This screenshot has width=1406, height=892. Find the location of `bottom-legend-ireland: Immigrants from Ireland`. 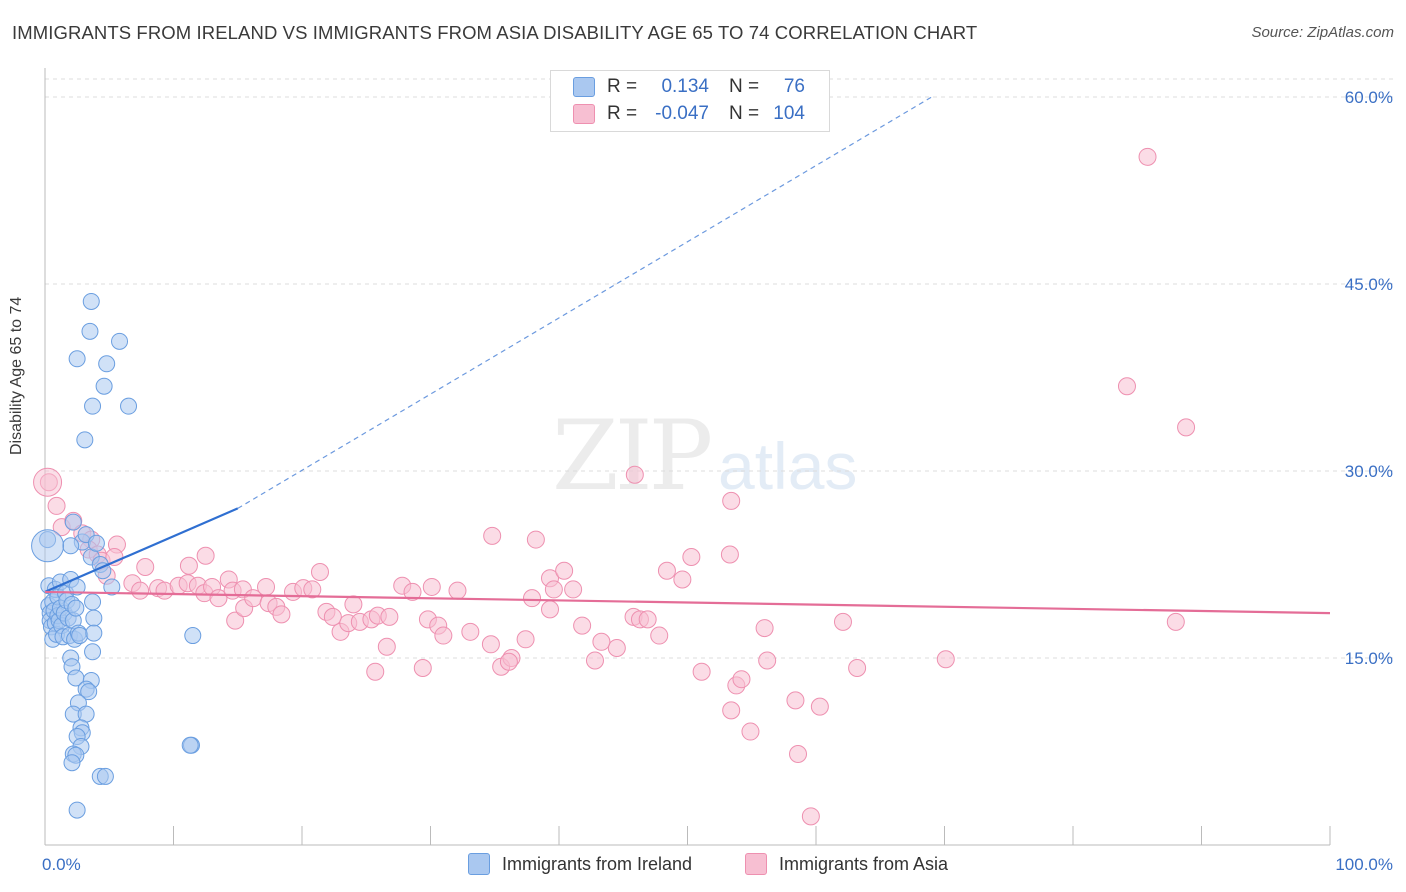

bottom-legend-ireland: Immigrants from Ireland is located at coordinates (580, 864).